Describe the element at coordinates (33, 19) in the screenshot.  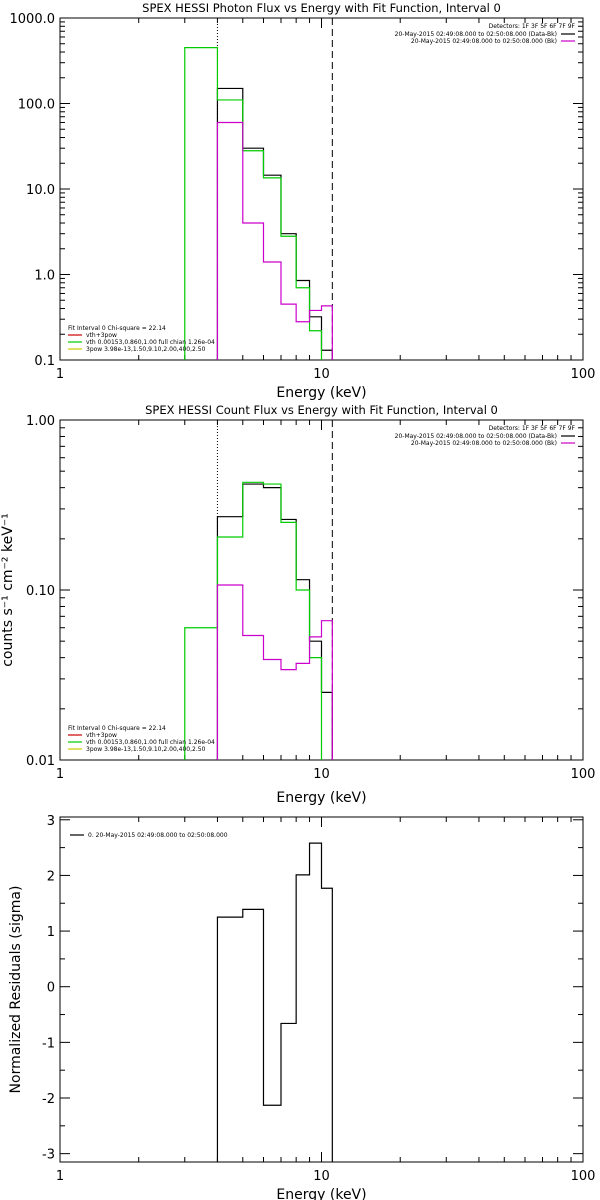
I see `y-tick-label: 1000.0` at that location.